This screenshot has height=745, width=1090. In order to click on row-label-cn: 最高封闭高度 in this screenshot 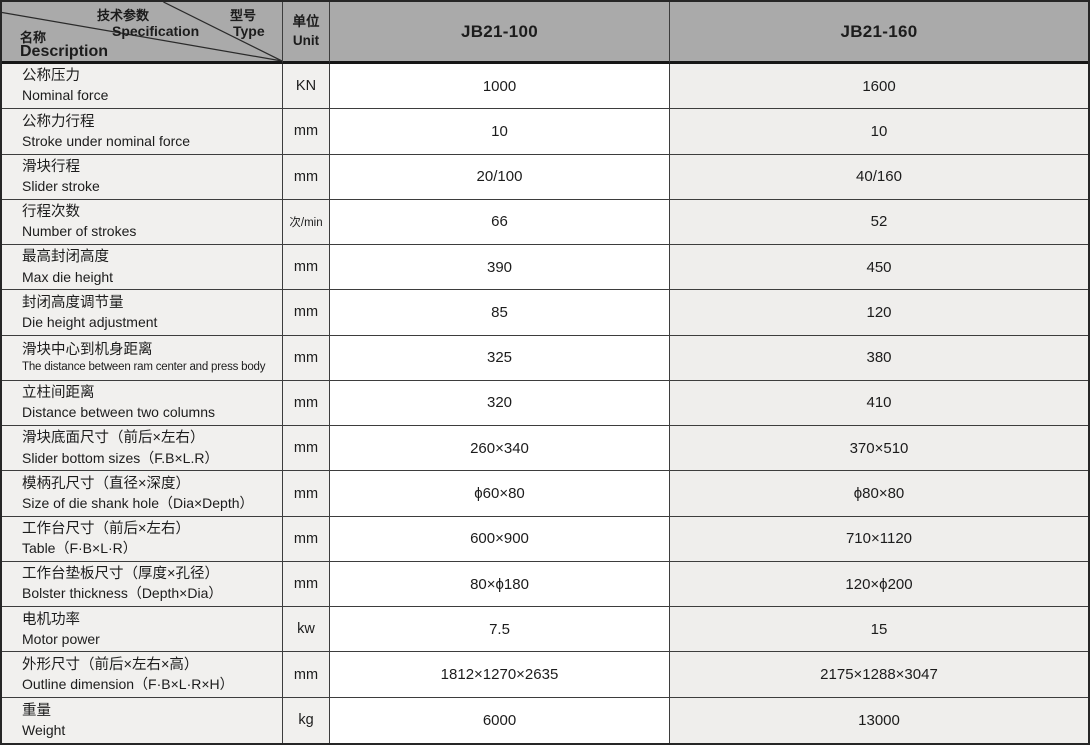, I will do `click(65, 257)`.